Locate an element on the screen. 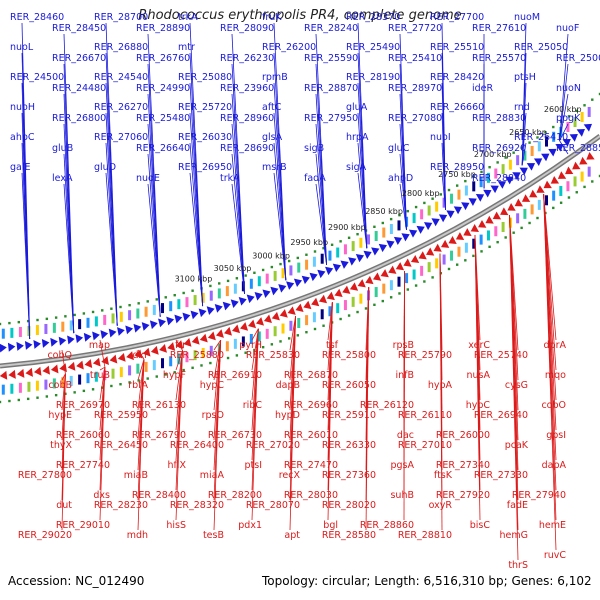 This screenshot has height=600, width=600. ruler-label: 2650 kbp is located at coordinates (528, 132).